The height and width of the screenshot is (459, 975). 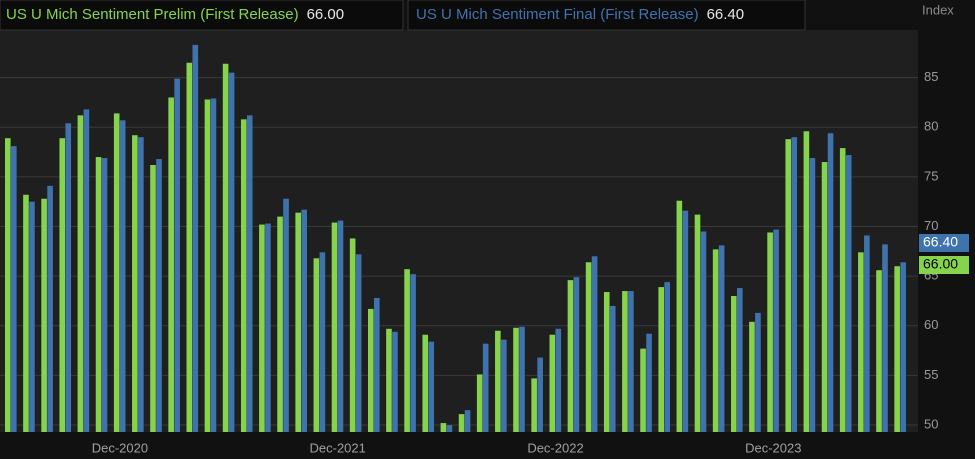 I want to click on y-tick-label: 60, so click(x=931, y=324).